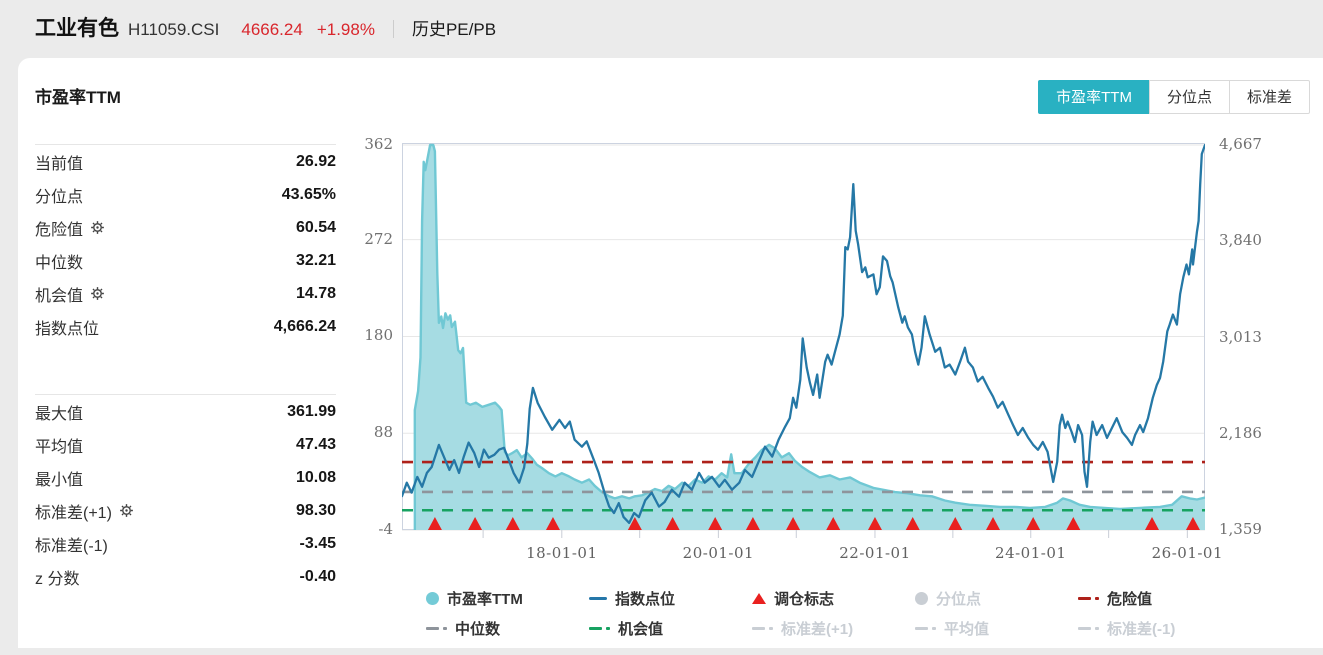  I want to click on y-axis-tick-label: 88, so click(369, 432).